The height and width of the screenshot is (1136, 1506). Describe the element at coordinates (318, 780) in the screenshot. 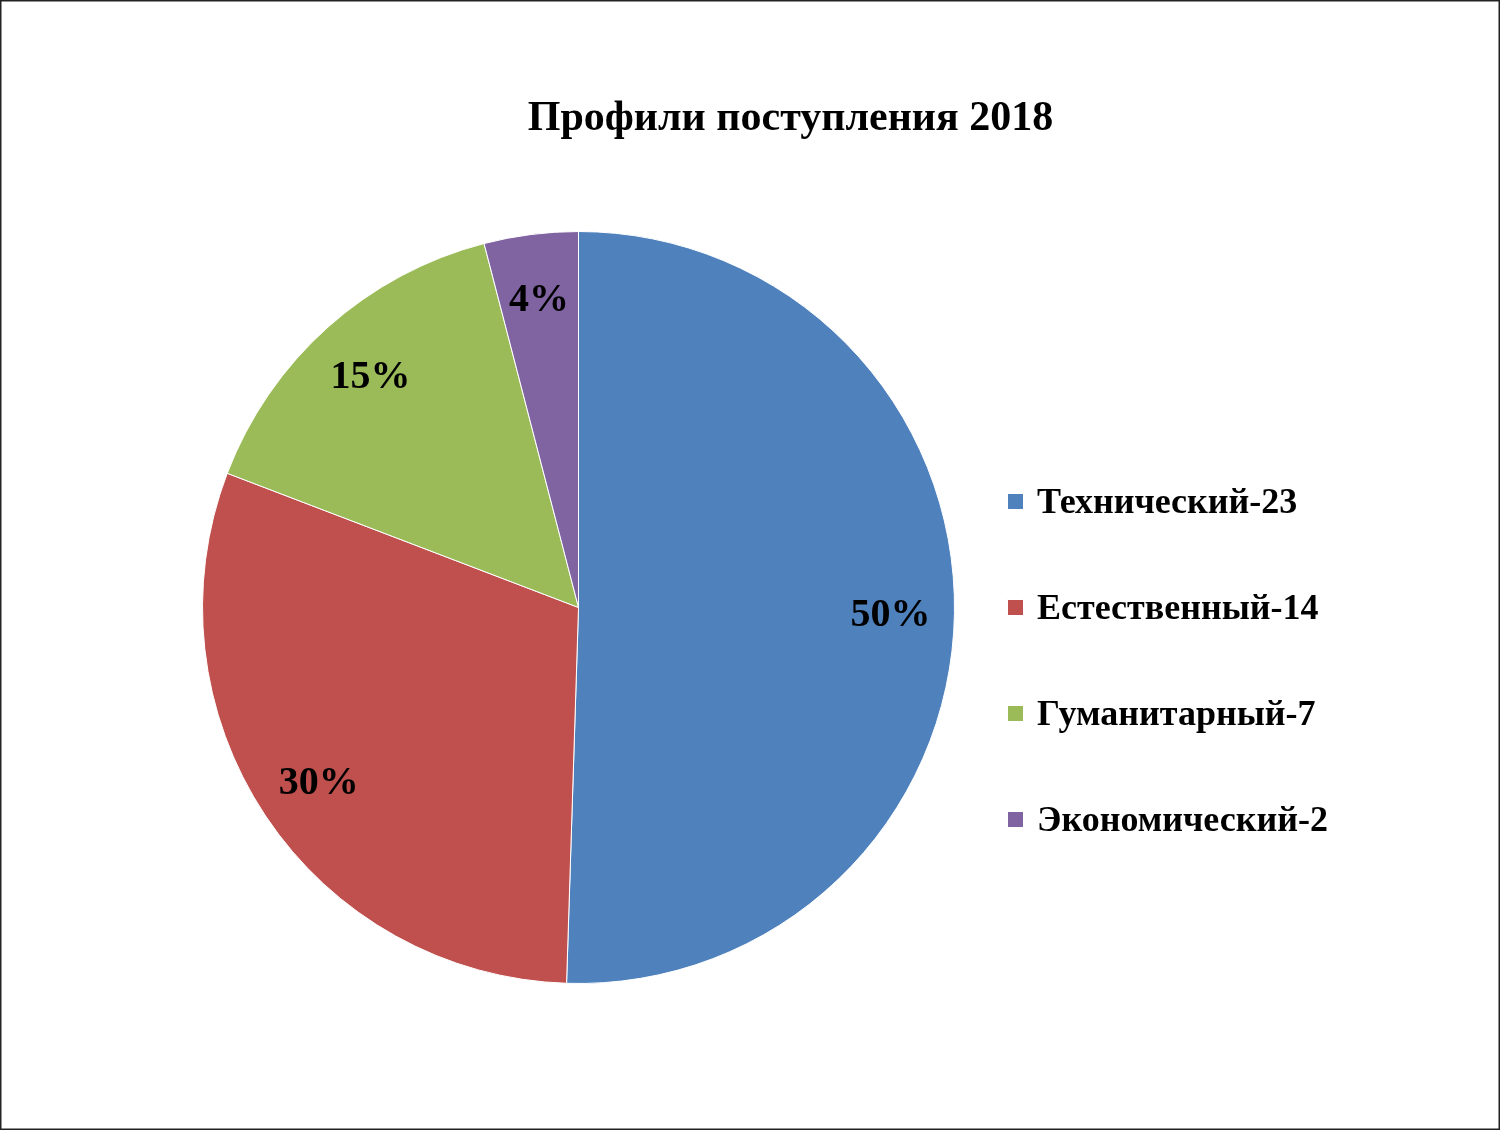

I see `data-label: 30%` at that location.